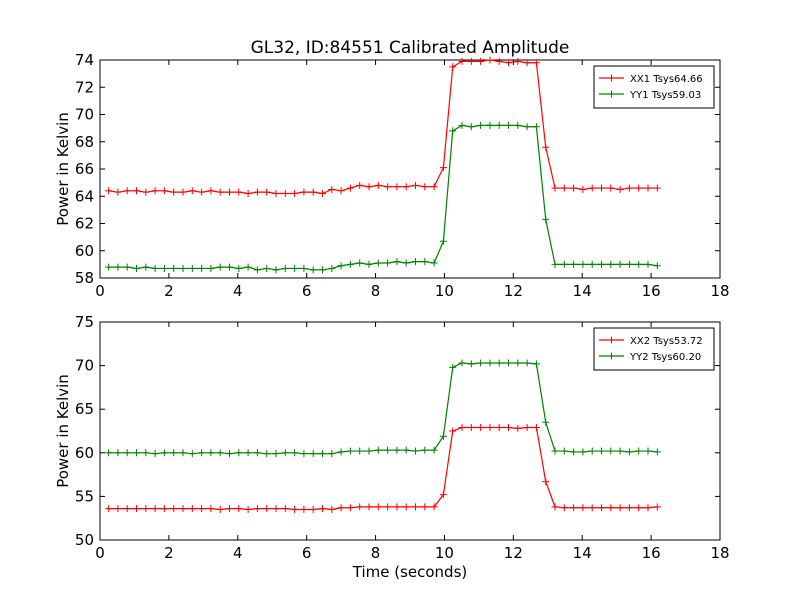 Image resolution: width=800 pixels, height=600 pixels. What do you see at coordinates (84, 196) in the screenshot?
I see `y-tick-label-top: 64` at bounding box center [84, 196].